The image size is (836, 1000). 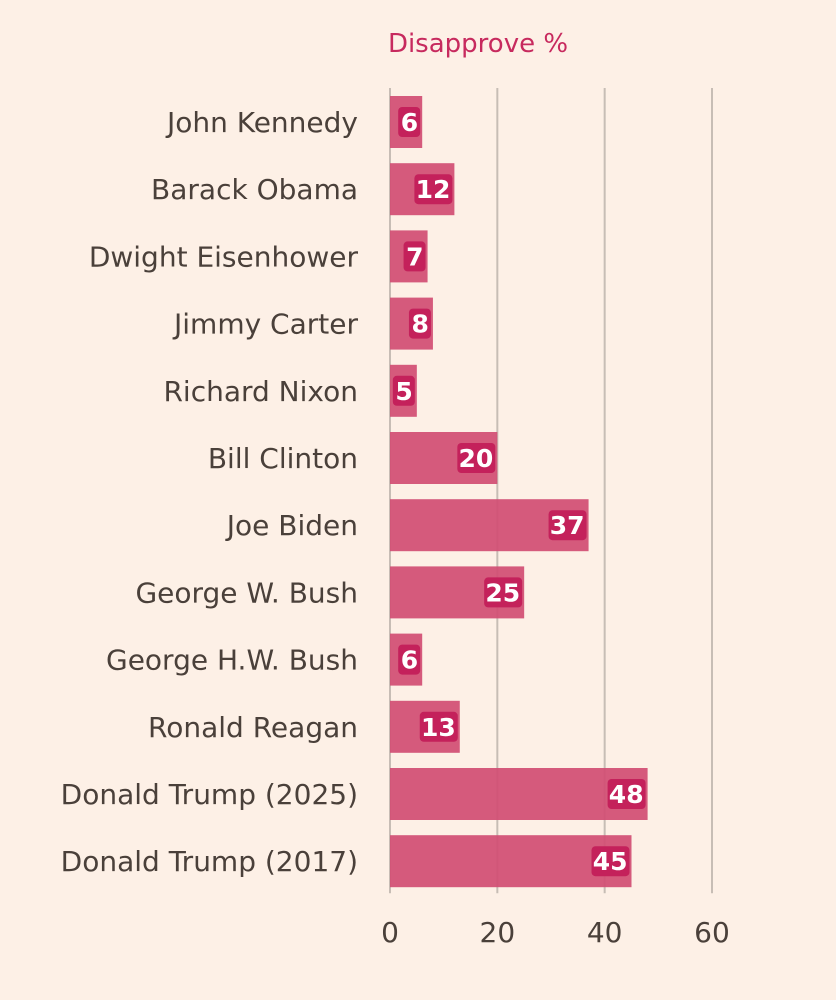 I want to click on value-label: 13, so click(x=438, y=727).